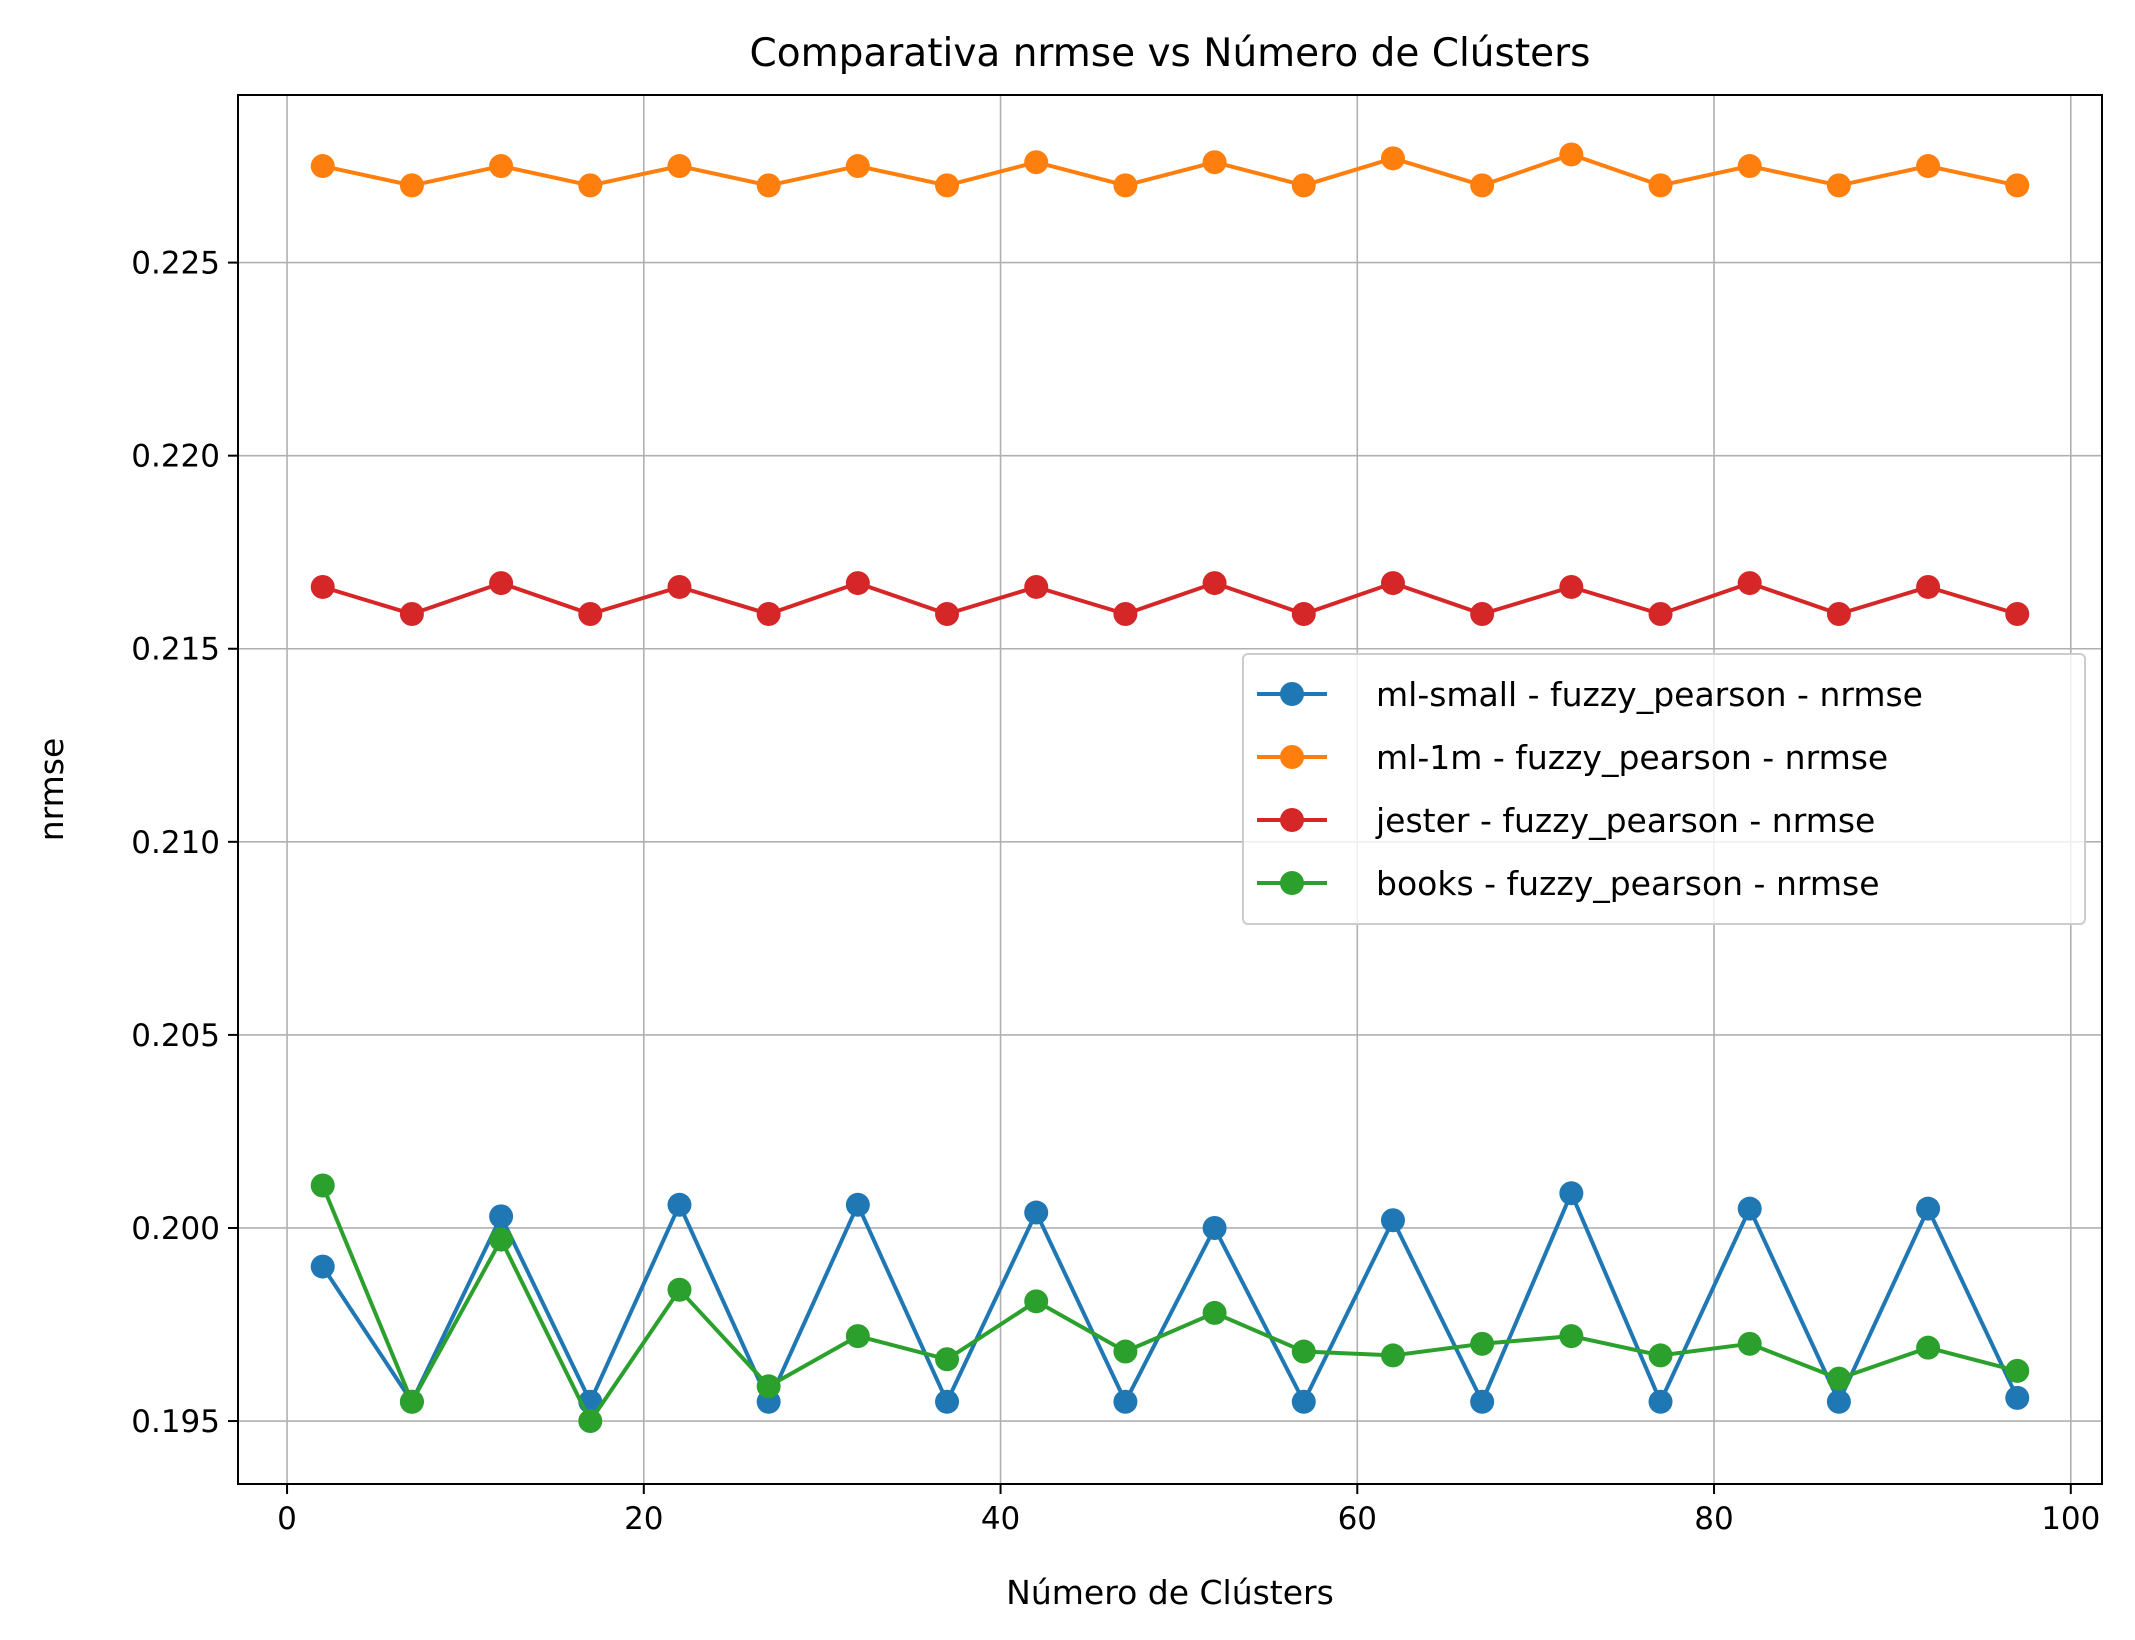 The width and height of the screenshot is (2135, 1640). I want to click on y-tick-label: 0.225, so click(175, 264).